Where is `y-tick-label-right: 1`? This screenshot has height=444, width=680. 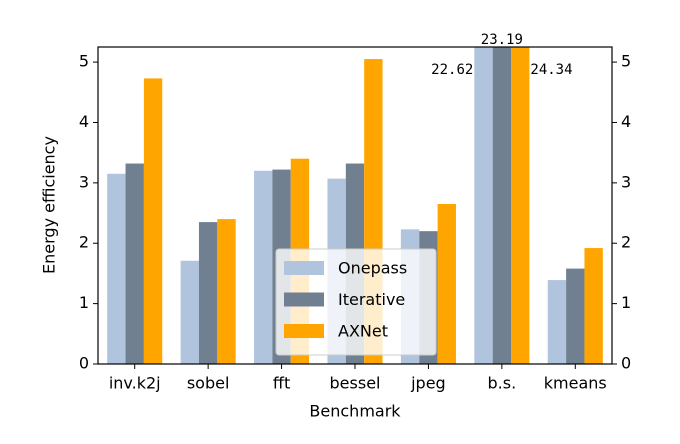 y-tick-label-right: 1 is located at coordinates (626, 302).